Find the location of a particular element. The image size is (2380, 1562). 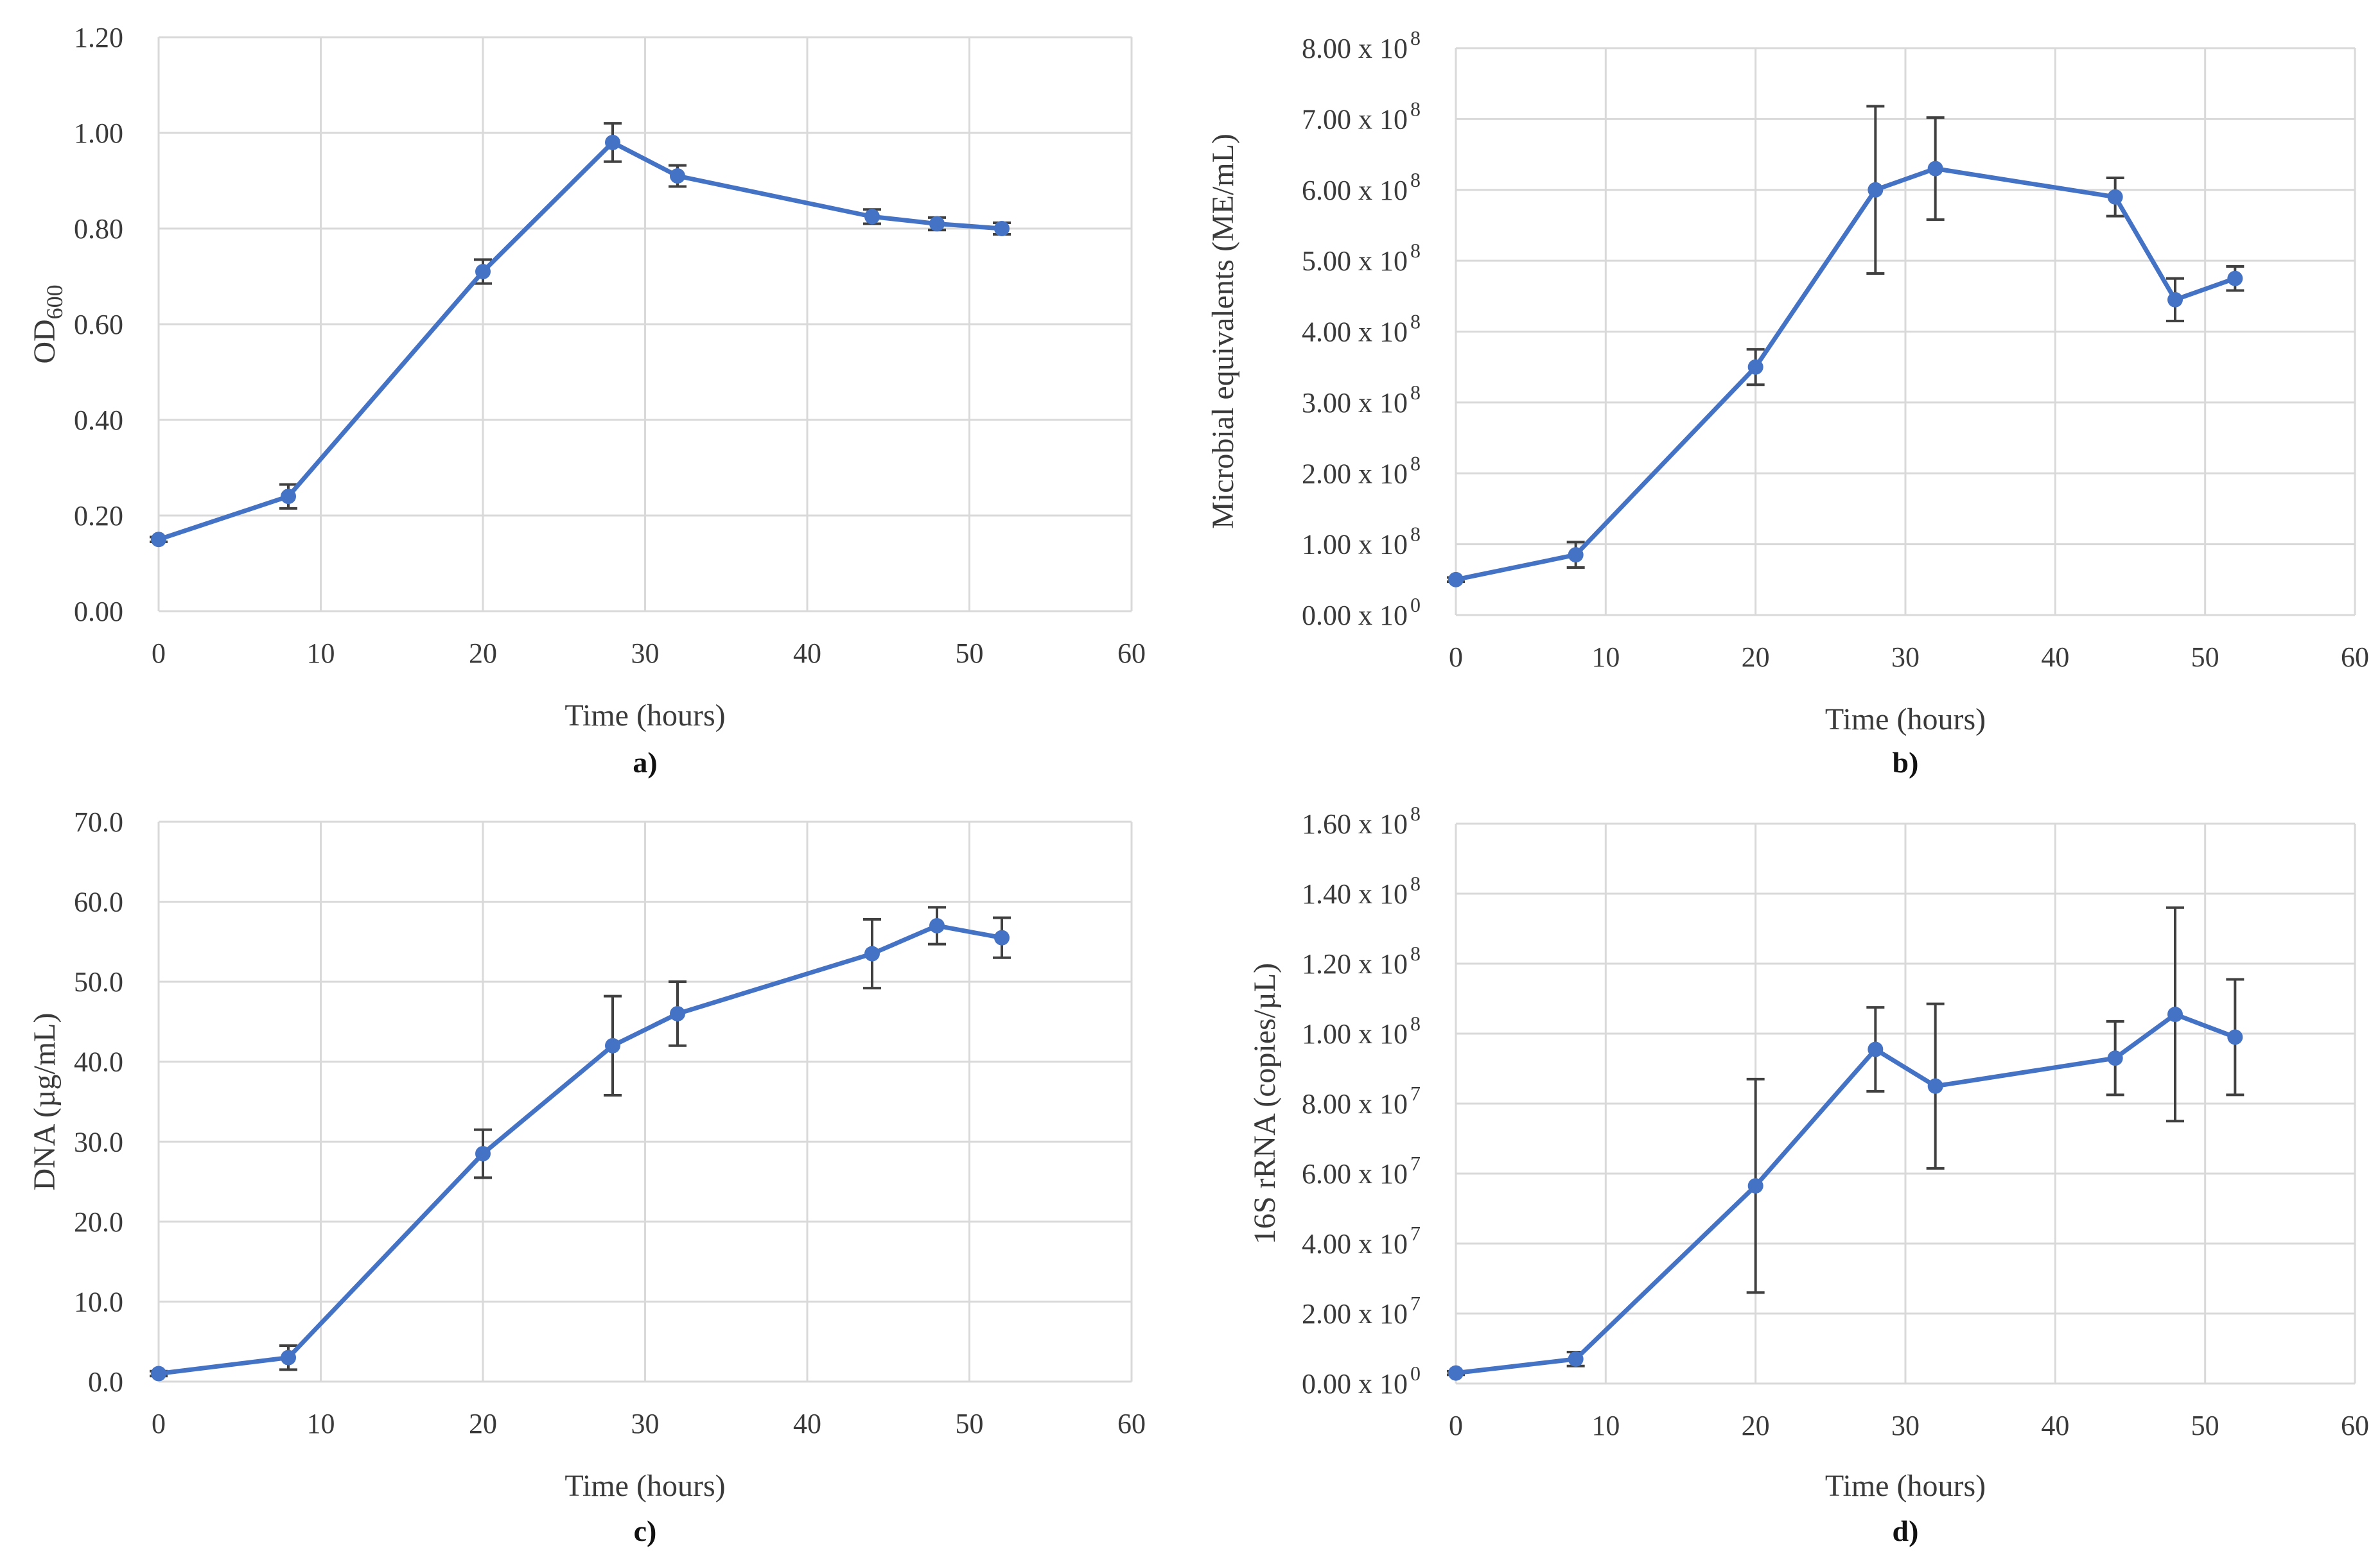

panel-caption: a) is located at coordinates (645, 762).